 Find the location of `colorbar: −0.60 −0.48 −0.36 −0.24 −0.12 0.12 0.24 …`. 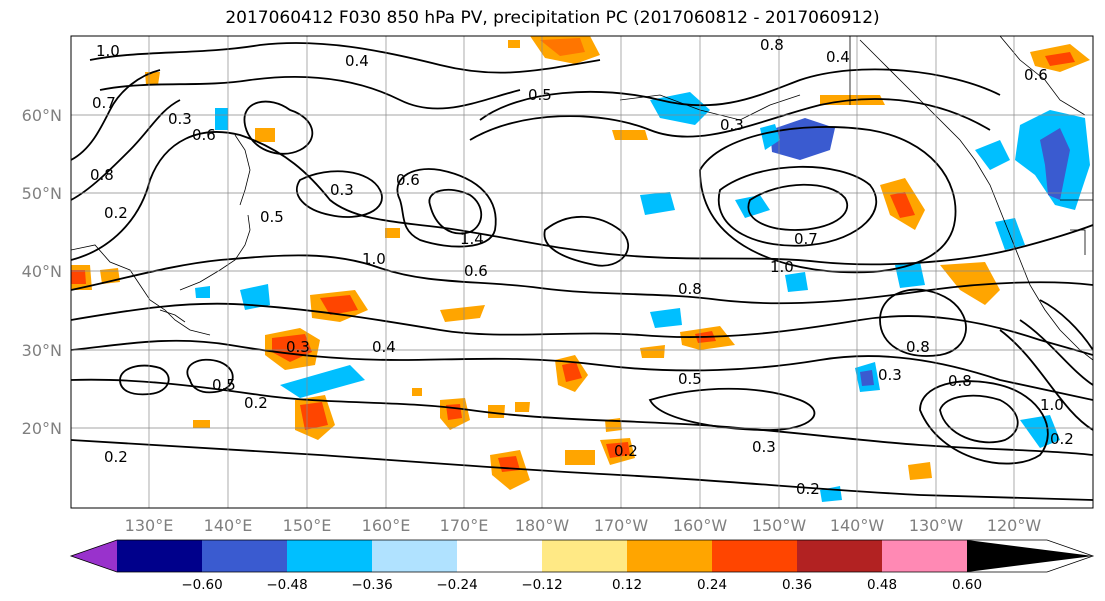

colorbar: −0.60 −0.48 −0.36 −0.24 −0.12 0.12 0.24 … is located at coordinates (582, 566).